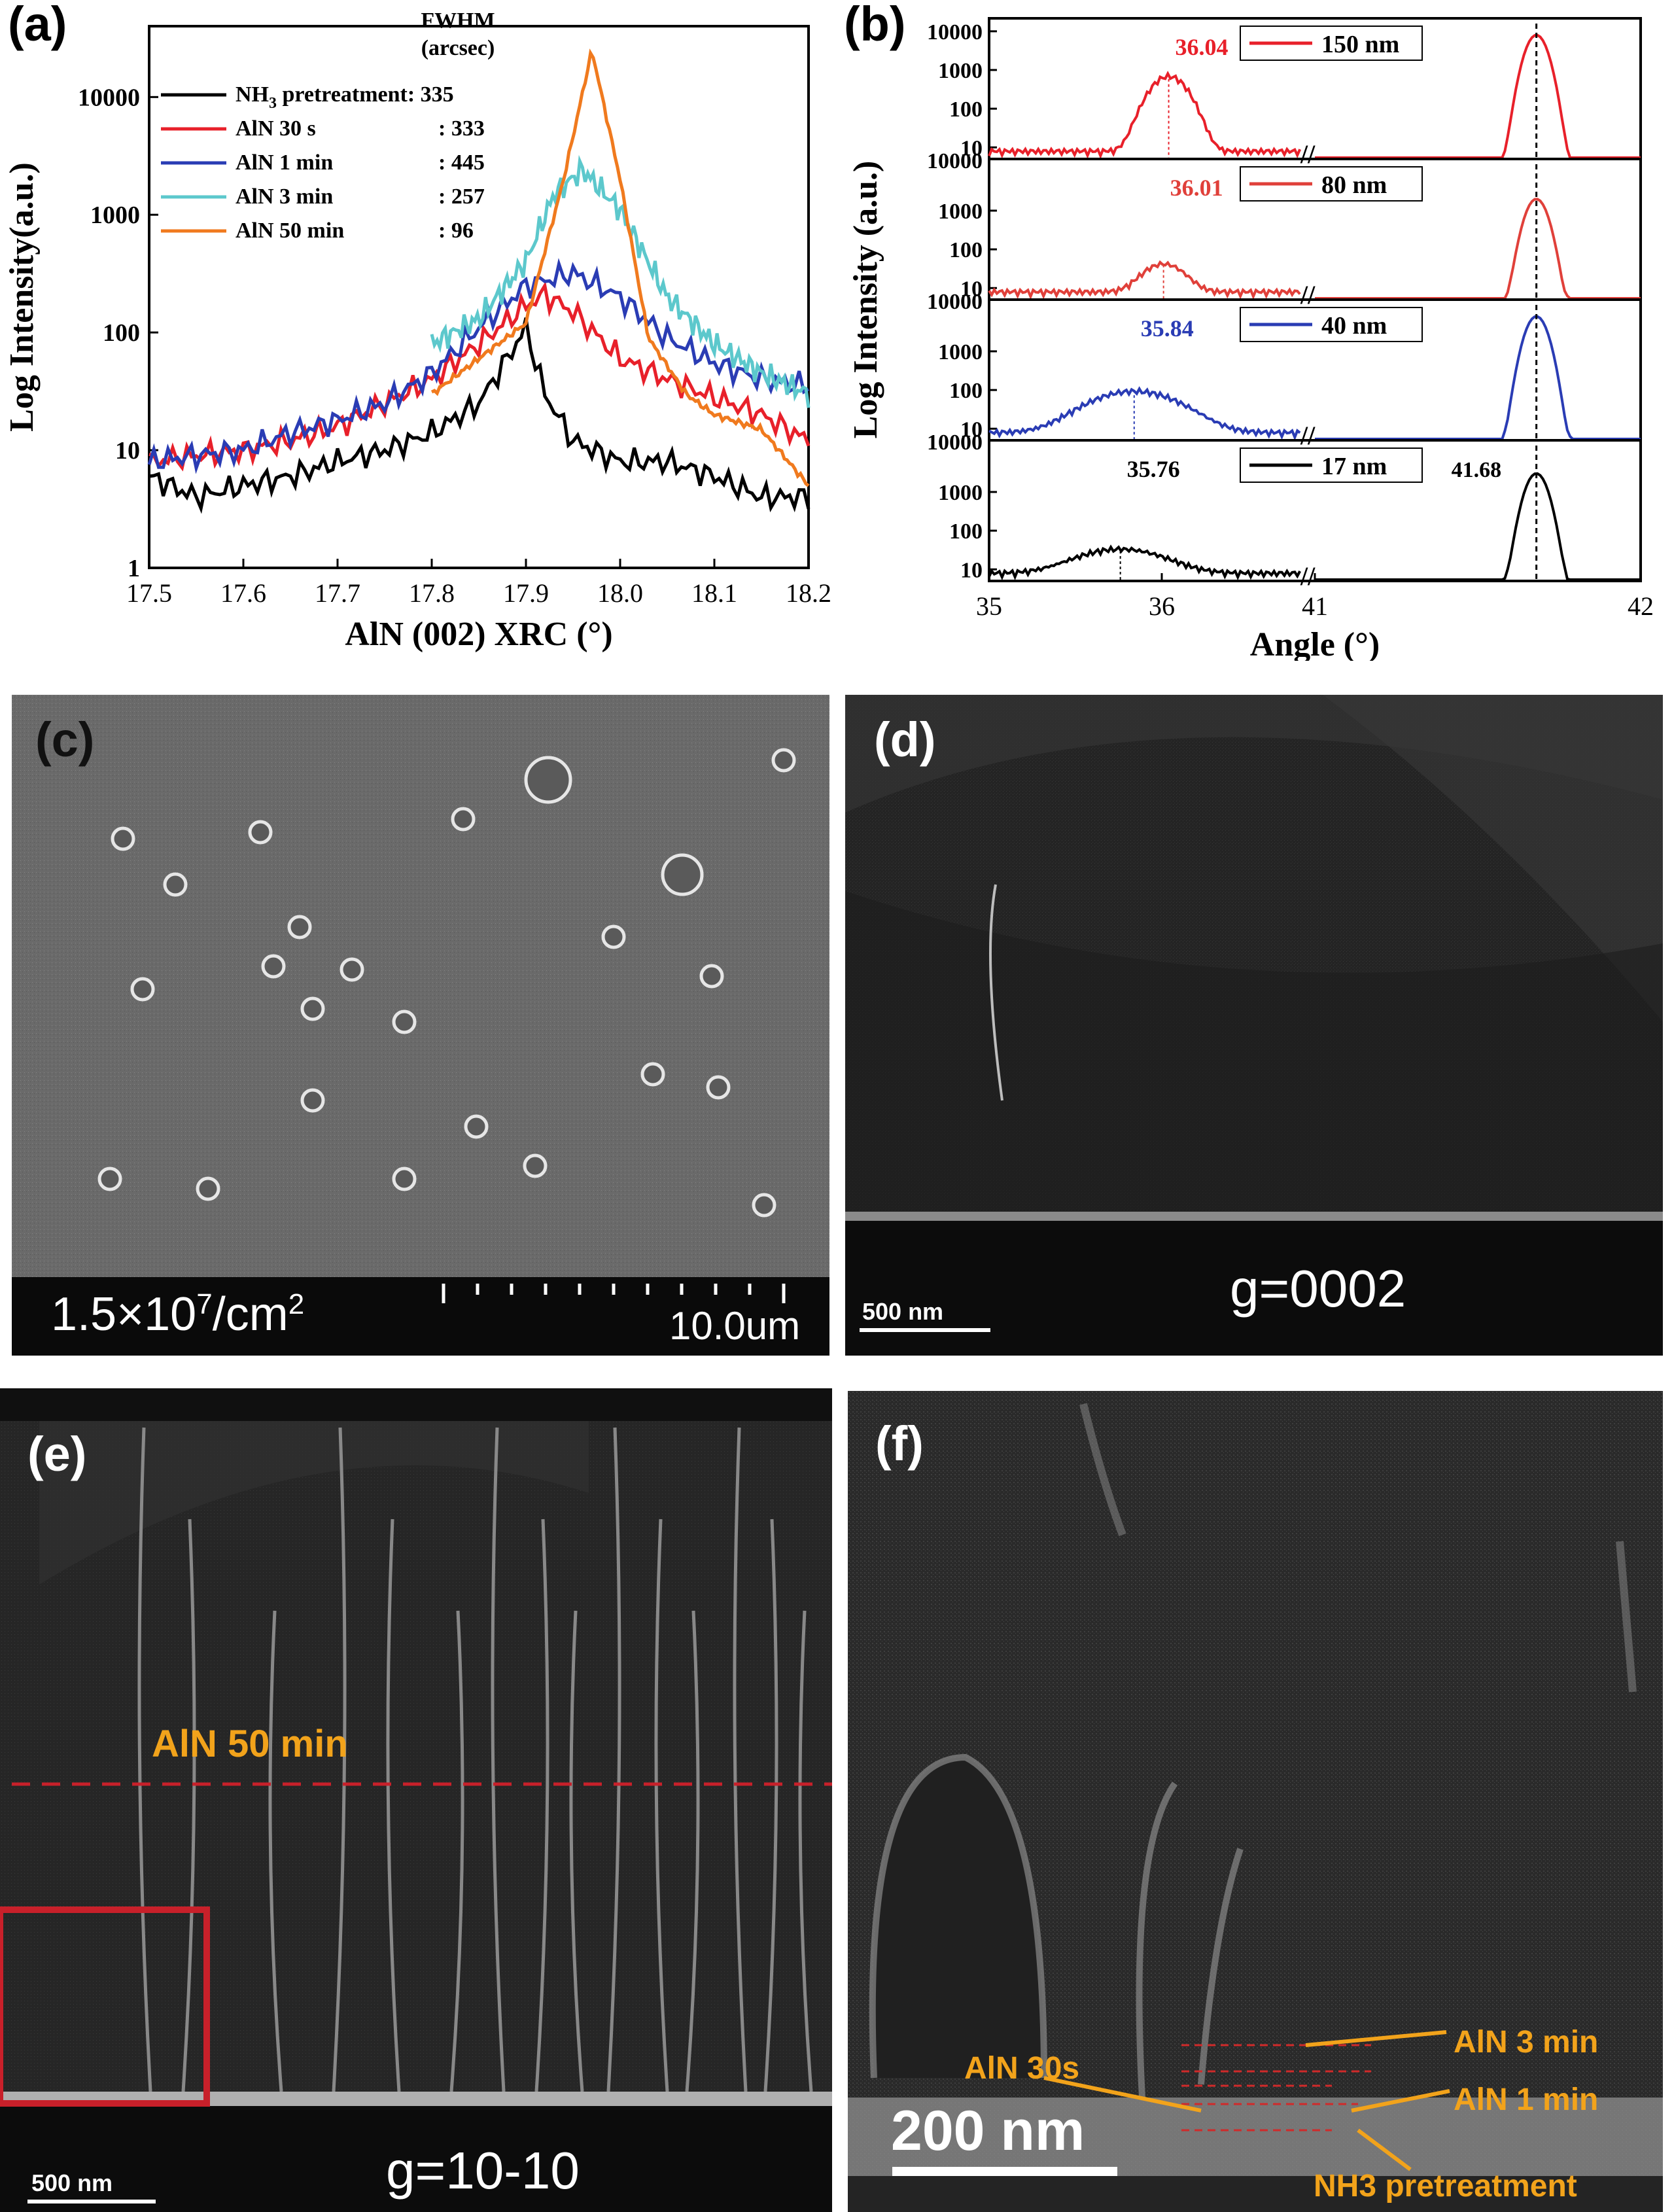 This screenshot has width=1674, height=2212. Describe the element at coordinates (808, 593) in the screenshot. I see `x-tick-label: 18.2` at that location.